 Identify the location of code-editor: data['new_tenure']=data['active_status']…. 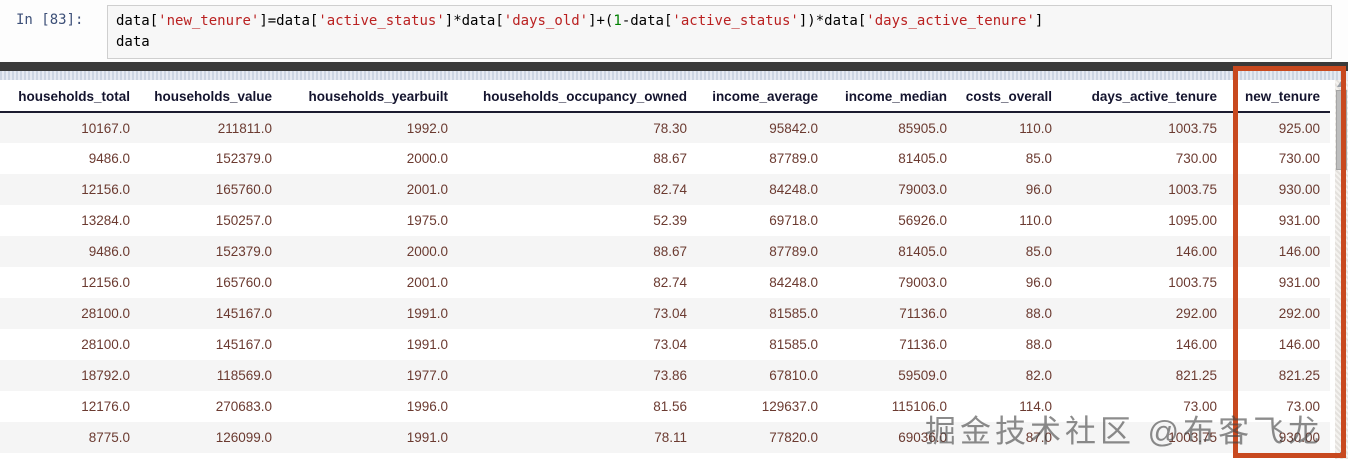
(719, 32).